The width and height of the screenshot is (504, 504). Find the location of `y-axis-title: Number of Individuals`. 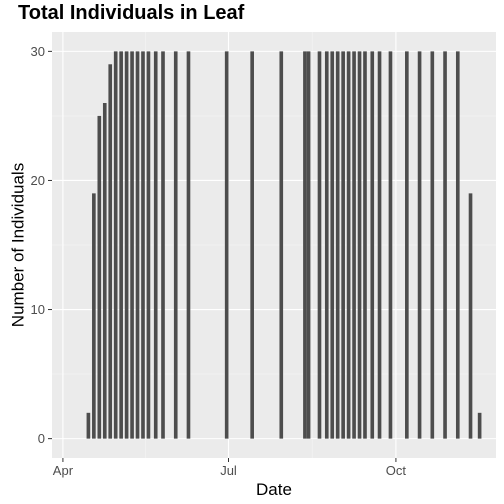

y-axis-title: Number of Individuals is located at coordinates (18, 245).